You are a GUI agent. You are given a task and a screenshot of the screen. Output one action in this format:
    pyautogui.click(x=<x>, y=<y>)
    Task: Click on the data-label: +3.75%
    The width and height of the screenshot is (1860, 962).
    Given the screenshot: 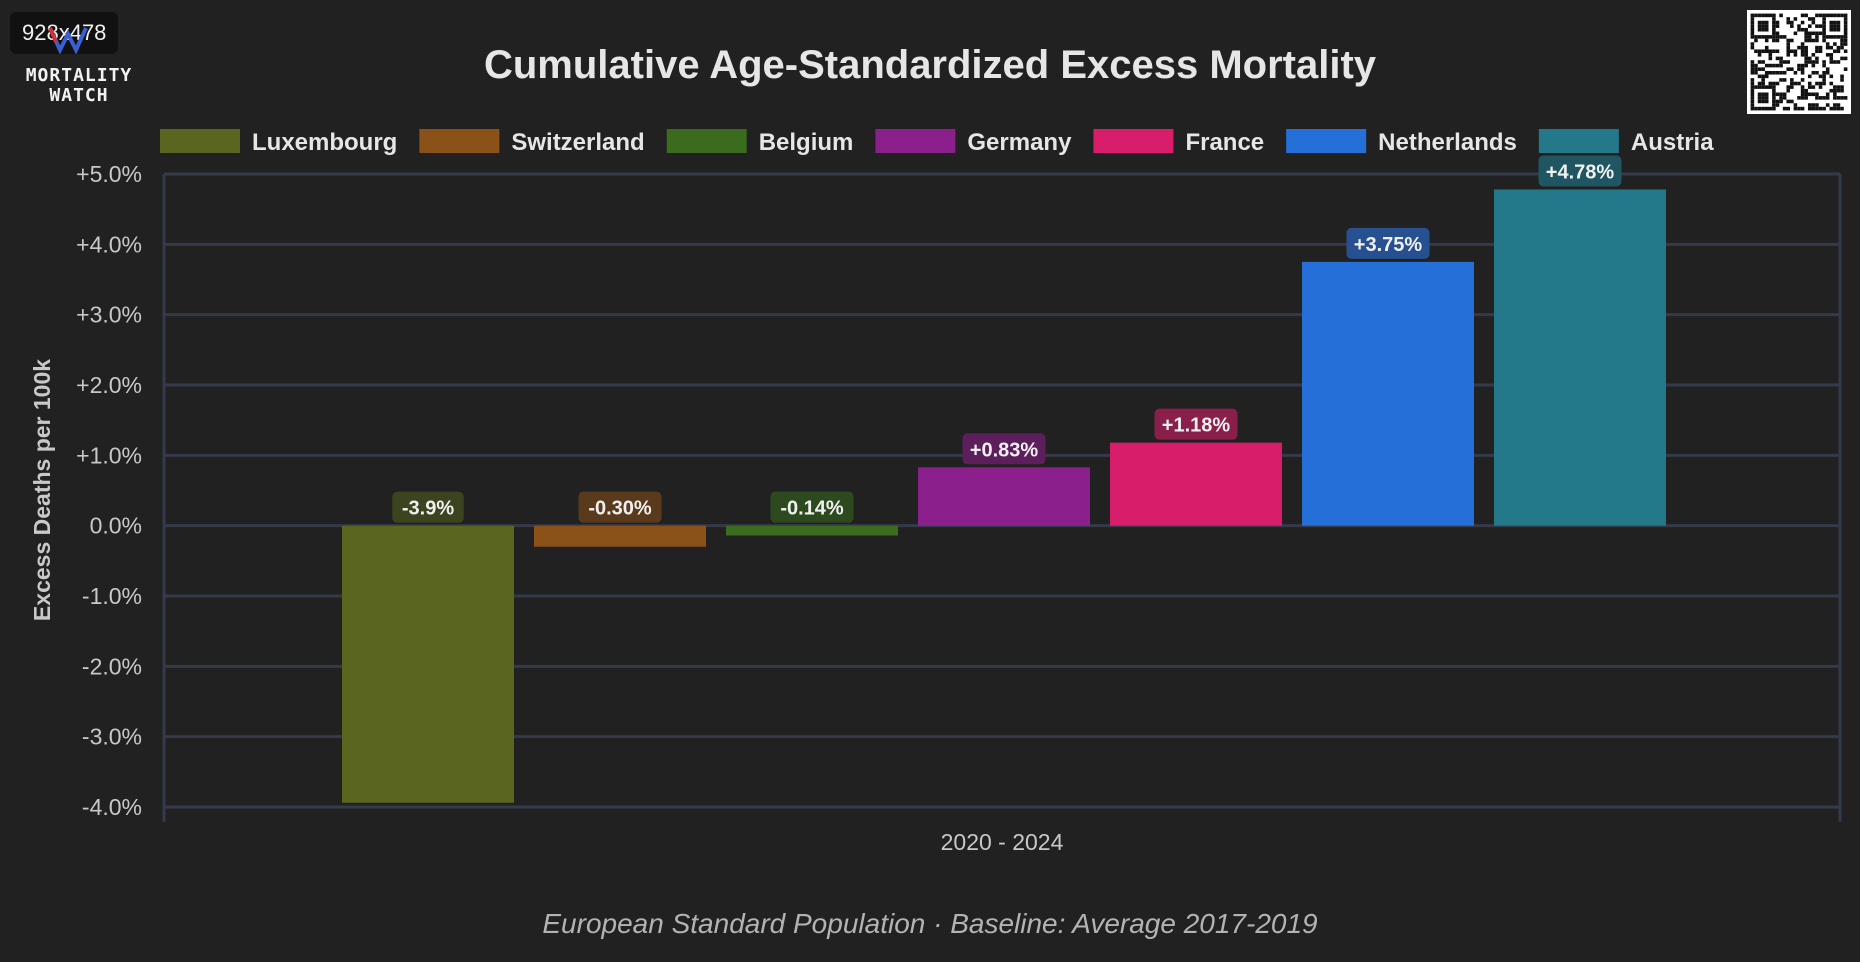 What is the action you would take?
    pyautogui.click(x=1388, y=243)
    